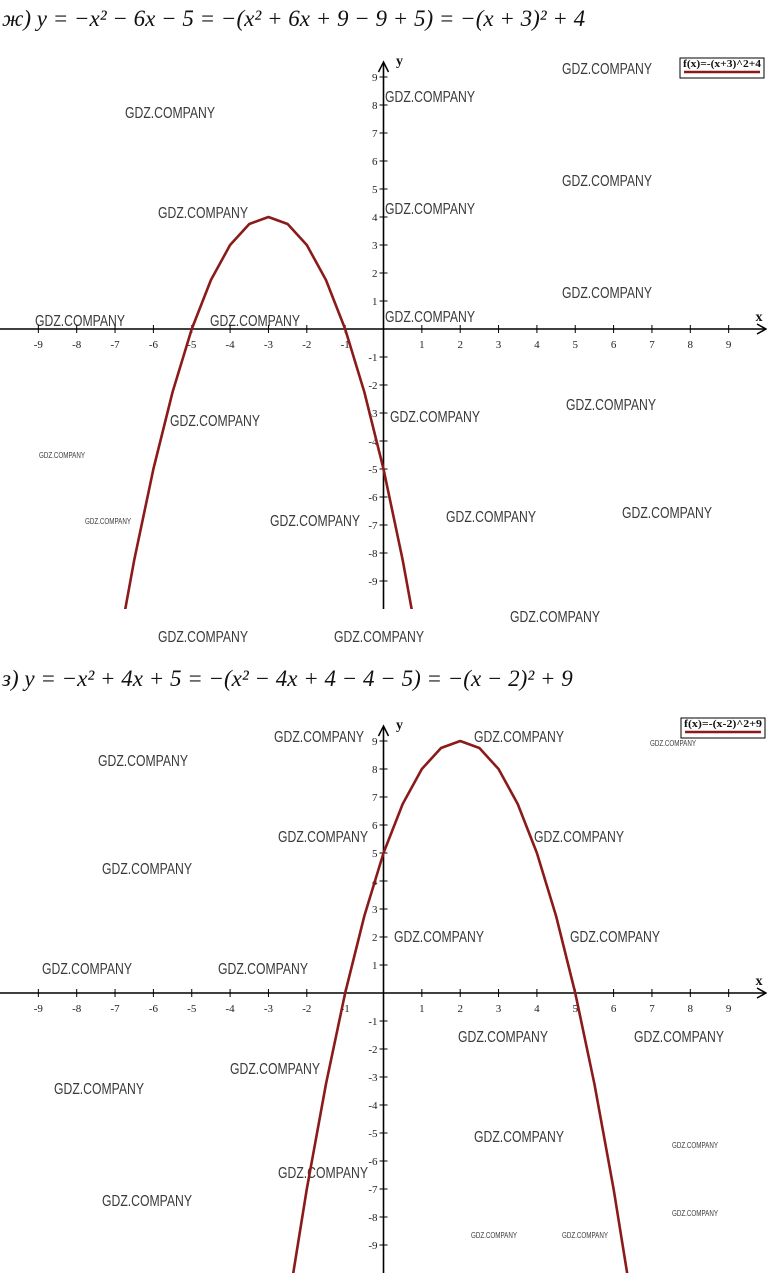 This screenshot has height=1273, width=767. What do you see at coordinates (269, 345) in the screenshot?
I see `x-tick-label: -3` at bounding box center [269, 345].